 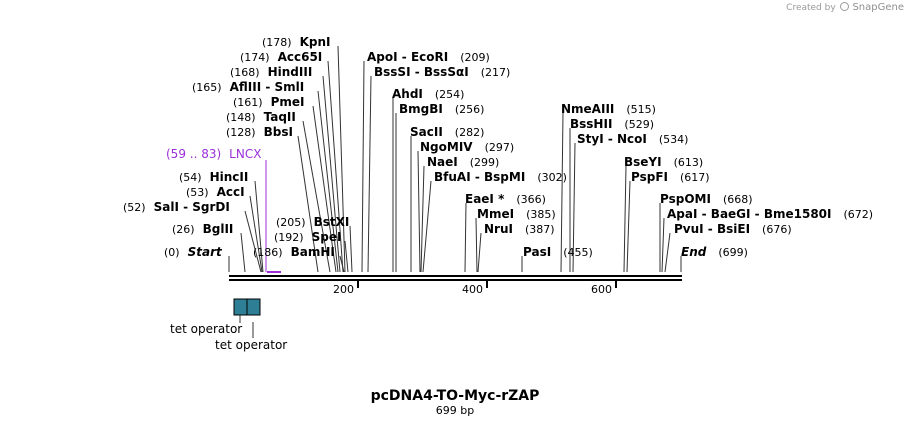 What do you see at coordinates (663, 162) in the screenshot?
I see `site-label-bseyi: BseYI (613)` at bounding box center [663, 162].